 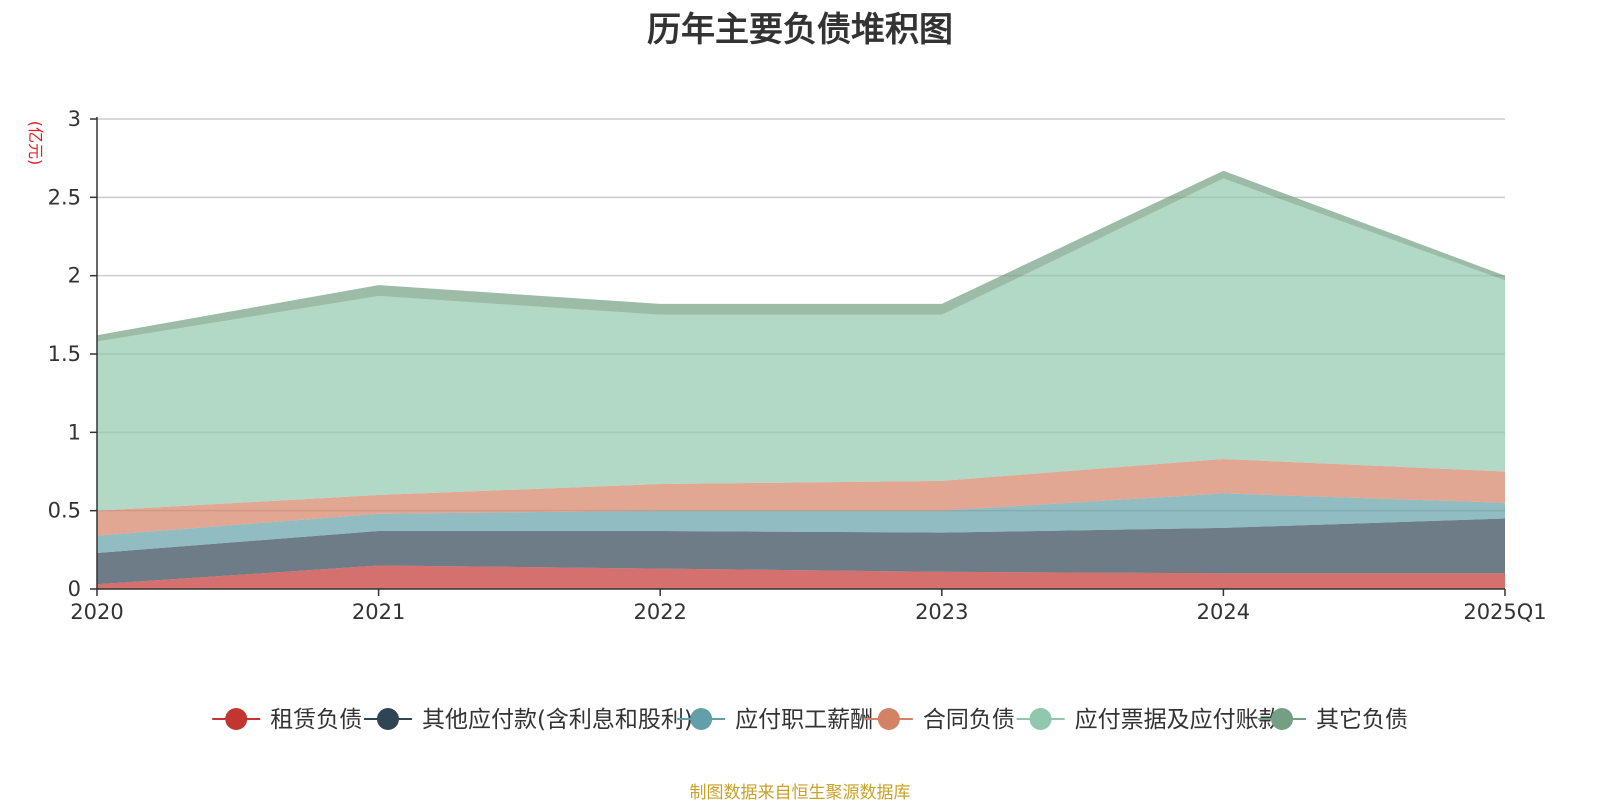 I want to click on legend-item: 其它负债, so click(x=1333, y=720).